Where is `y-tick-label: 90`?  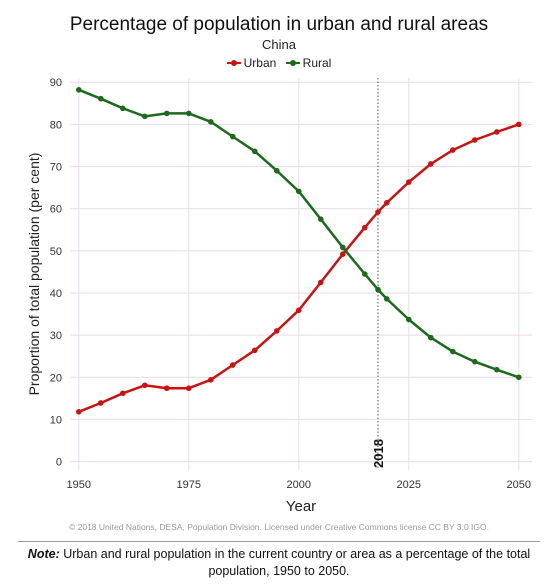
y-tick-label: 90 is located at coordinates (56, 83).